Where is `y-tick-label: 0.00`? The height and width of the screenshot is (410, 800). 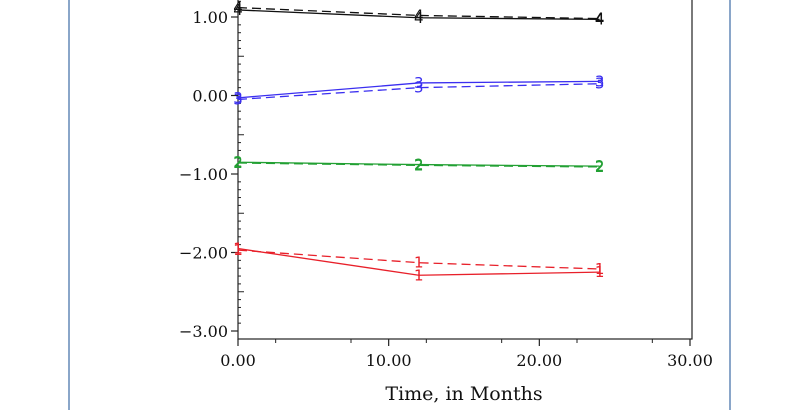 y-tick-label: 0.00 is located at coordinates (210, 96).